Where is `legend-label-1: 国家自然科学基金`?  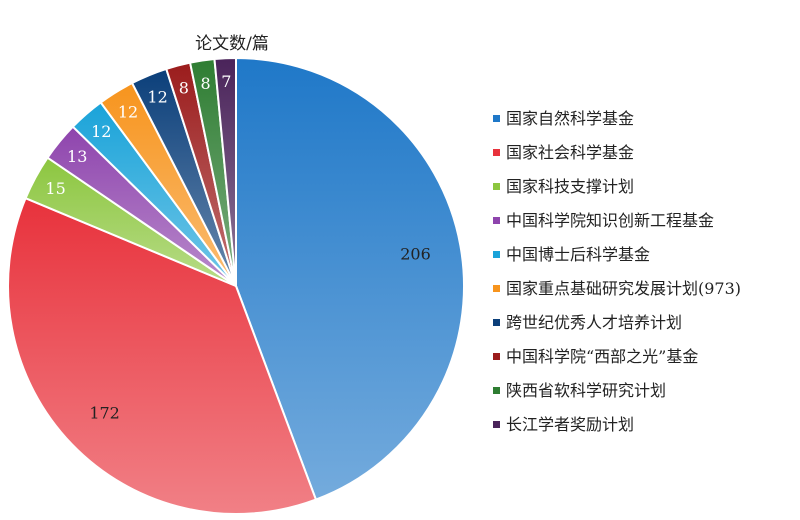
legend-label-1: 国家自然科学基金 is located at coordinates (570, 118).